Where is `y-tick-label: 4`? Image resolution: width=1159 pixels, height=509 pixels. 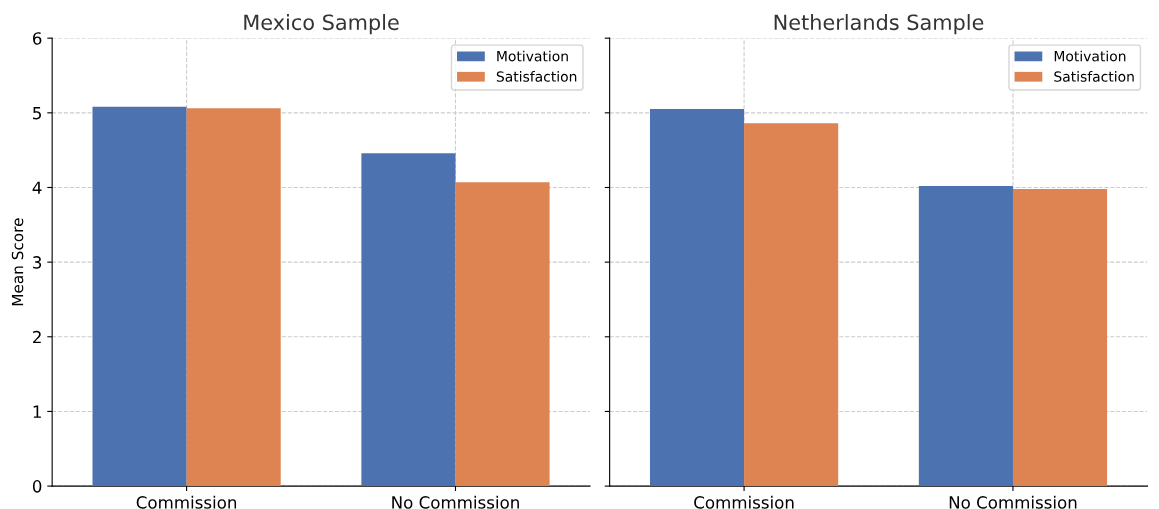
y-tick-label: 4 is located at coordinates (37, 187).